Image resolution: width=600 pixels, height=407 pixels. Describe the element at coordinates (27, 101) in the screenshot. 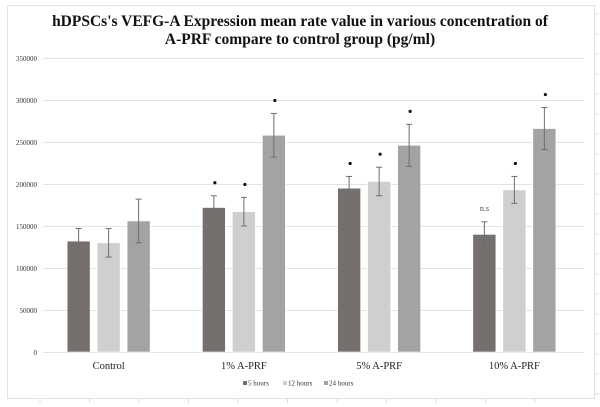

I see `y-tick-label: 300000` at that location.